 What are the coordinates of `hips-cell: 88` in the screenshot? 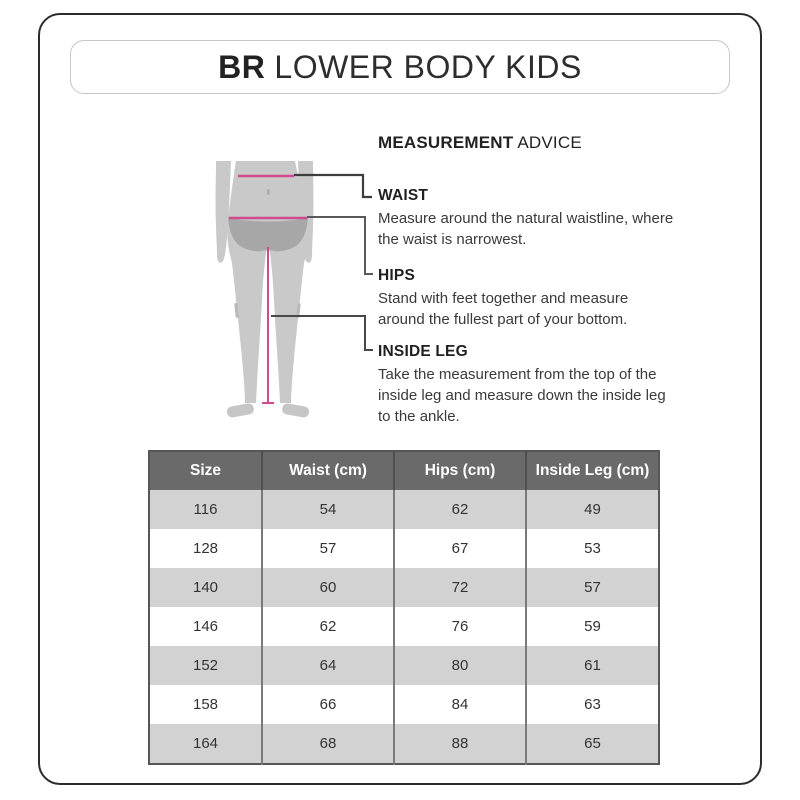 It's located at (459, 744).